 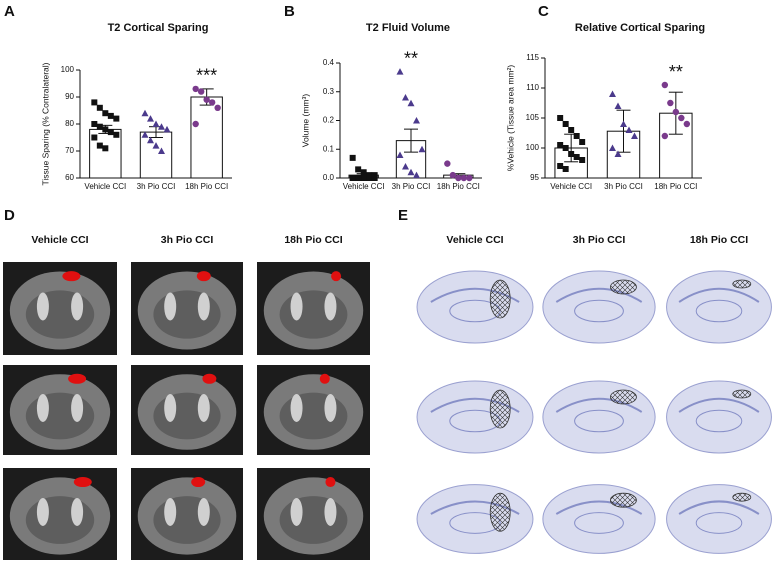 What do you see at coordinates (9, 215) in the screenshot?
I see `panel-letter: D` at bounding box center [9, 215].